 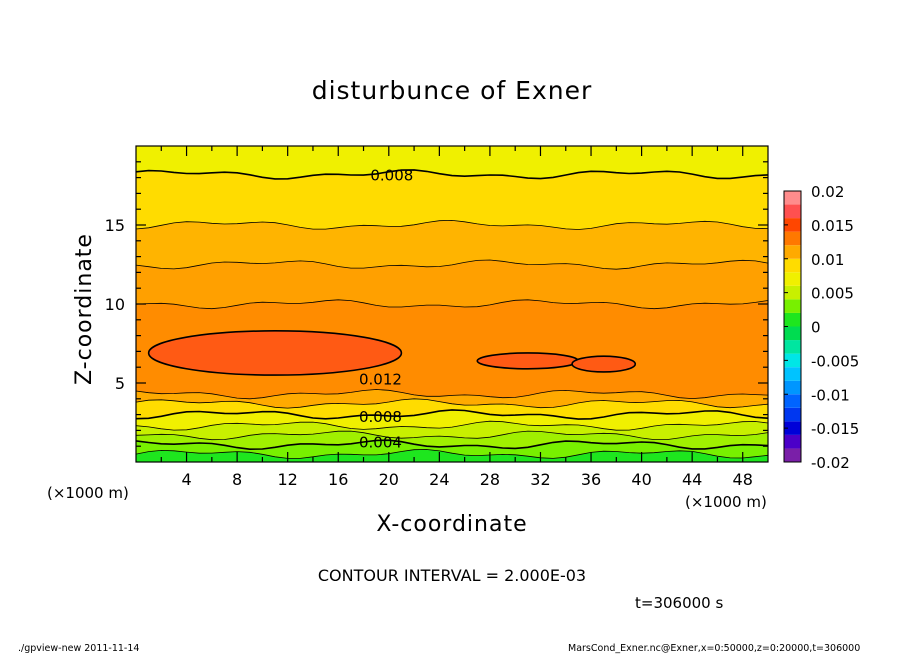 I want to click on colorbar-tick-label: 0.02, so click(x=827, y=192).